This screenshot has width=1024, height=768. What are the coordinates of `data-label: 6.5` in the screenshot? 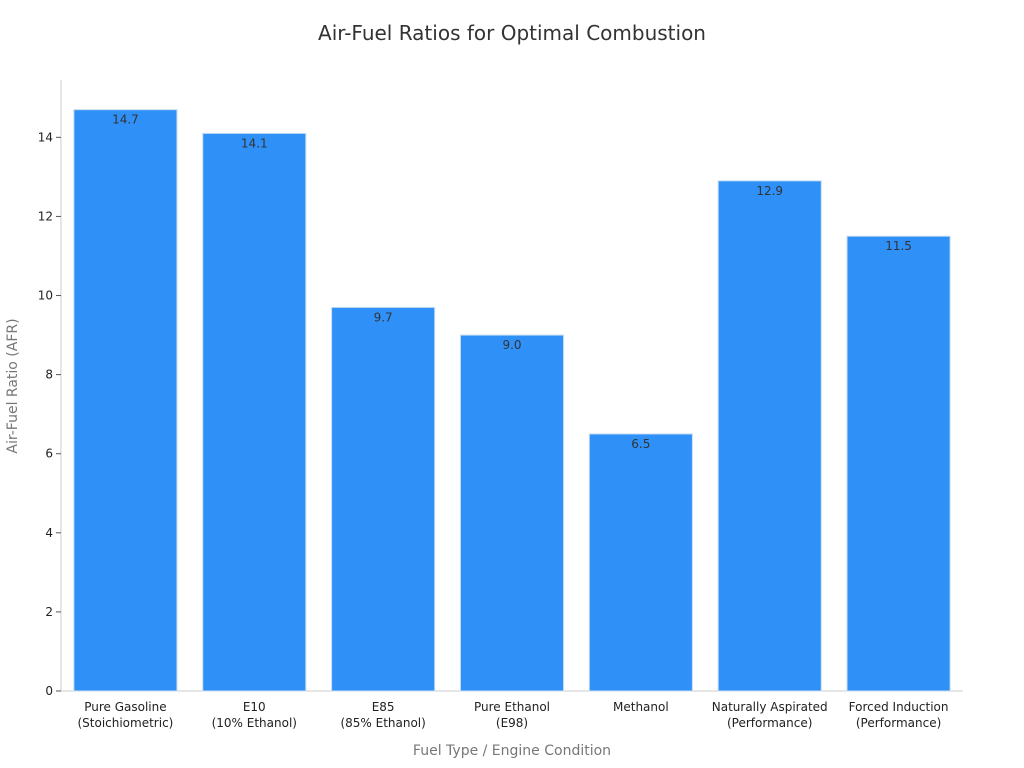 It's located at (640, 444).